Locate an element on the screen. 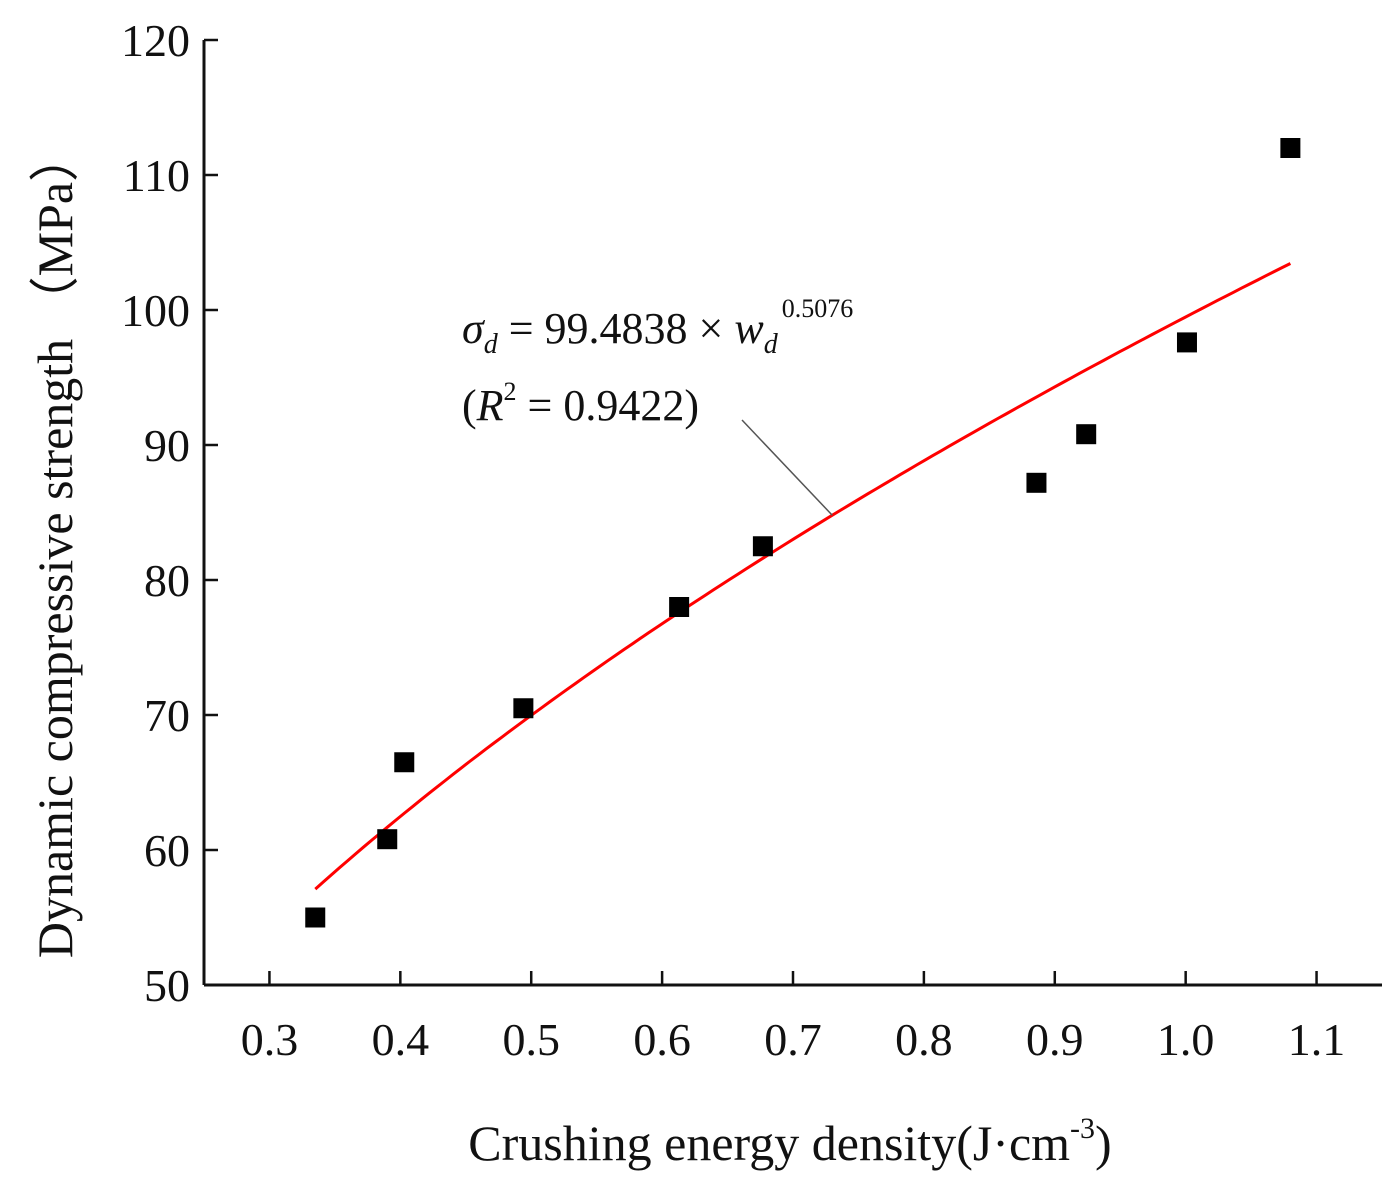  x-axis-label: Crushing energy density(J·cm-3) is located at coordinates (789, 1141).